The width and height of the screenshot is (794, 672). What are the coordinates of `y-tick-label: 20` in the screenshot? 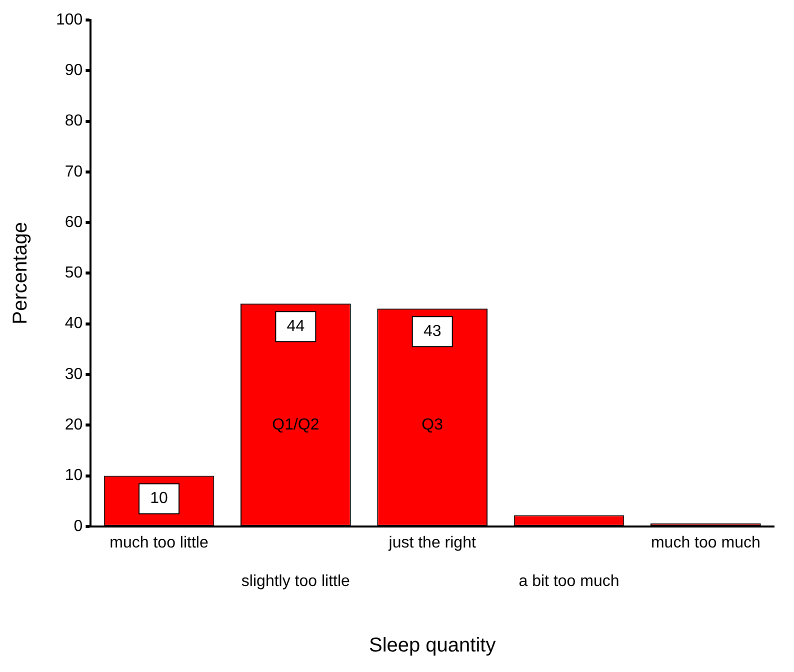 It's located at (73, 425).